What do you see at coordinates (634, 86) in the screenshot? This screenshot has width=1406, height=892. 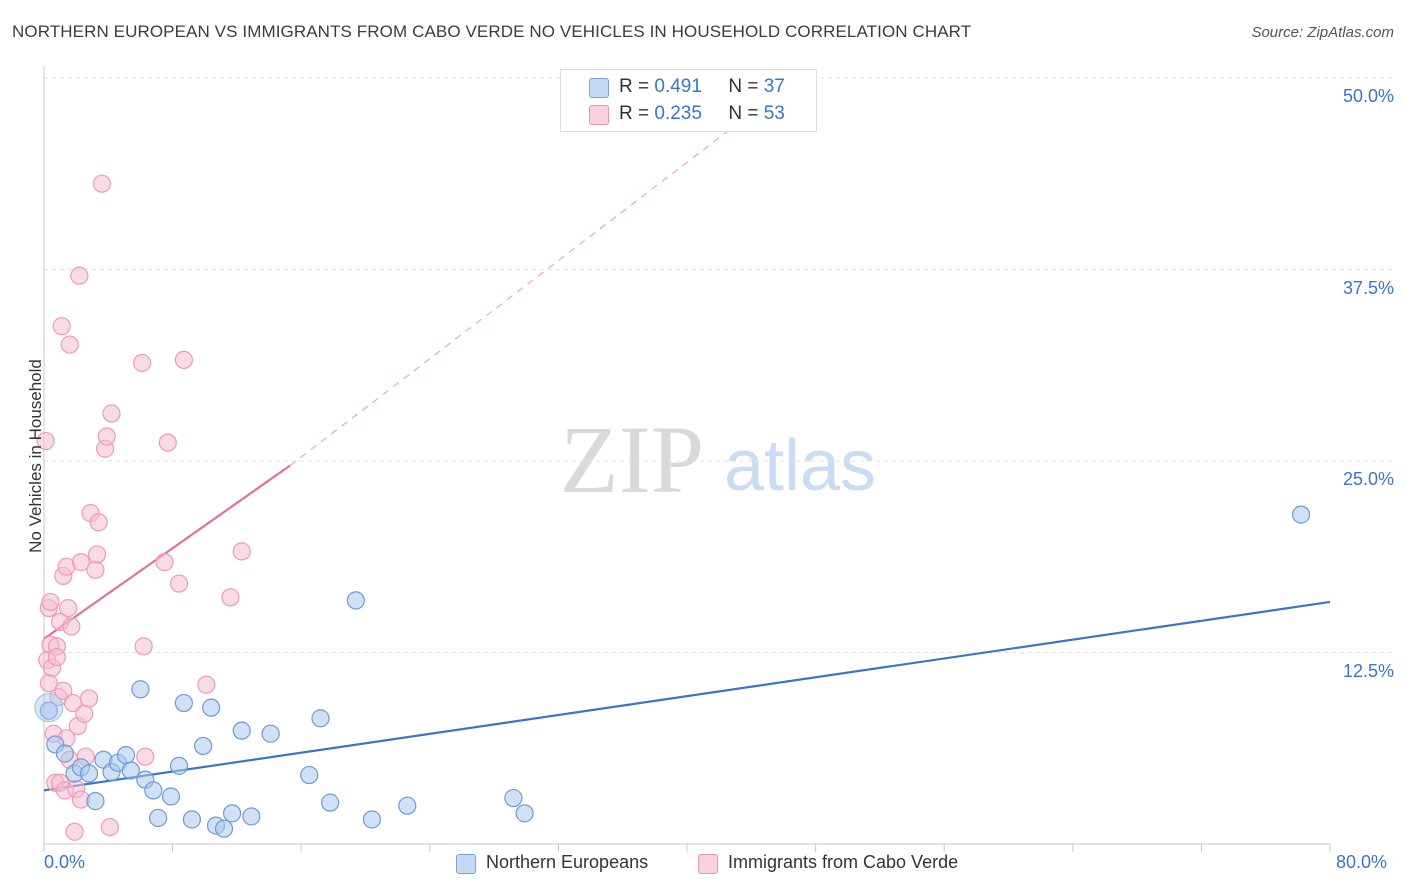 I see `legend-r-label: R =` at bounding box center [634, 86].